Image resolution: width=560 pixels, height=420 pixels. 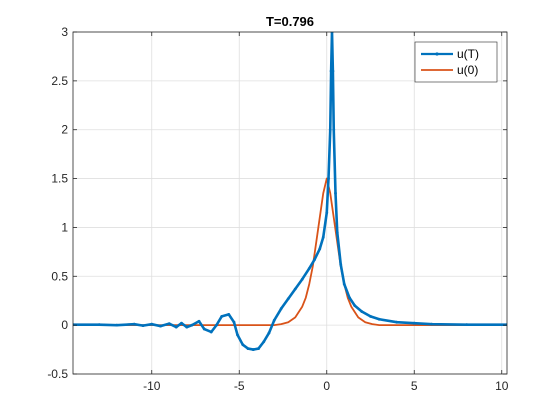 I want to click on x-tick-label: 5, so click(x=414, y=386).